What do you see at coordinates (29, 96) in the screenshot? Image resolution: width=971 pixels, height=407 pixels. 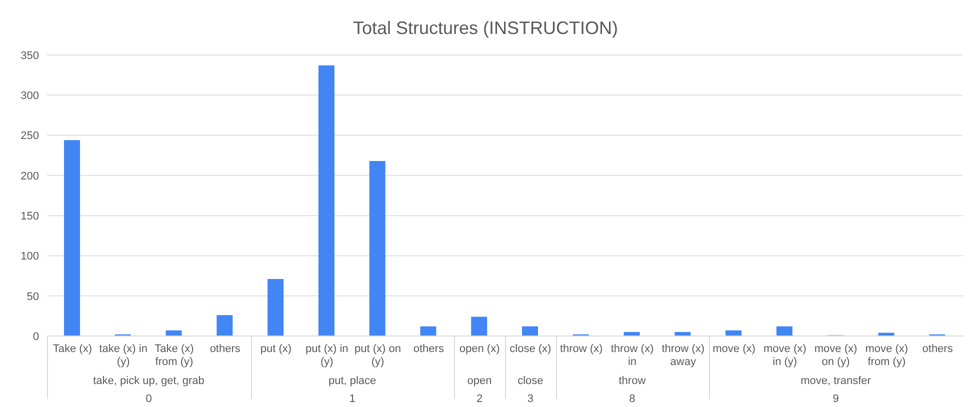 I see `y-tick-label: 300` at bounding box center [29, 96].